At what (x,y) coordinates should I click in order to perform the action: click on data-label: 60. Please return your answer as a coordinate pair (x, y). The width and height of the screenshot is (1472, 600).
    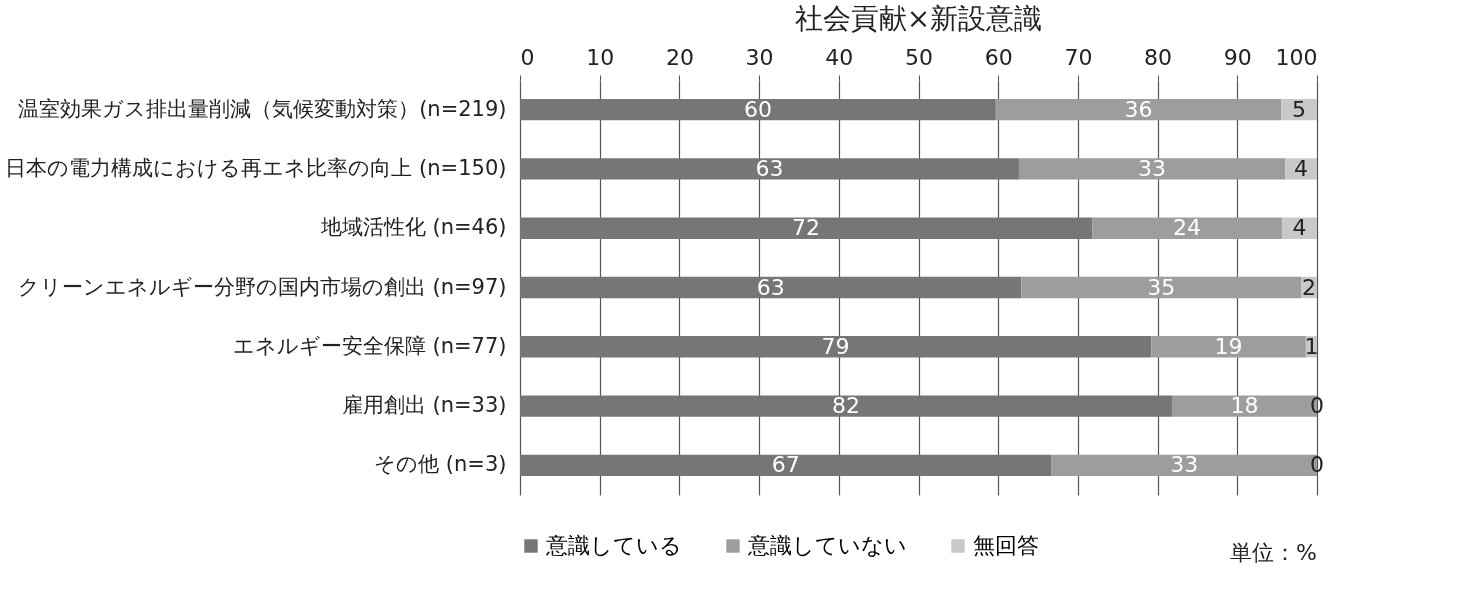
    Looking at the image, I should click on (757, 109).